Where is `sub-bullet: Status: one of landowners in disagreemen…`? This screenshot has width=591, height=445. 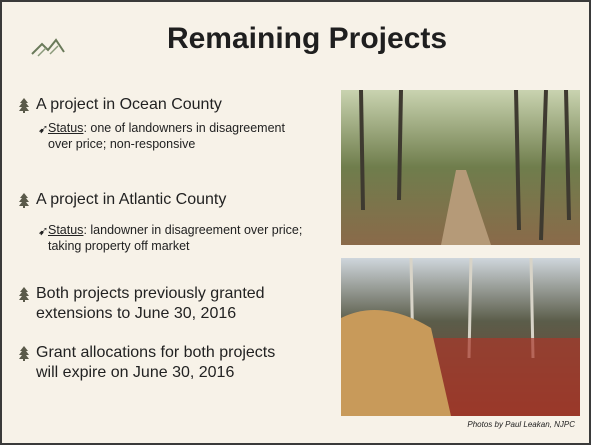 sub-bullet: Status: one of landowners in disagreemen… is located at coordinates (173, 136).